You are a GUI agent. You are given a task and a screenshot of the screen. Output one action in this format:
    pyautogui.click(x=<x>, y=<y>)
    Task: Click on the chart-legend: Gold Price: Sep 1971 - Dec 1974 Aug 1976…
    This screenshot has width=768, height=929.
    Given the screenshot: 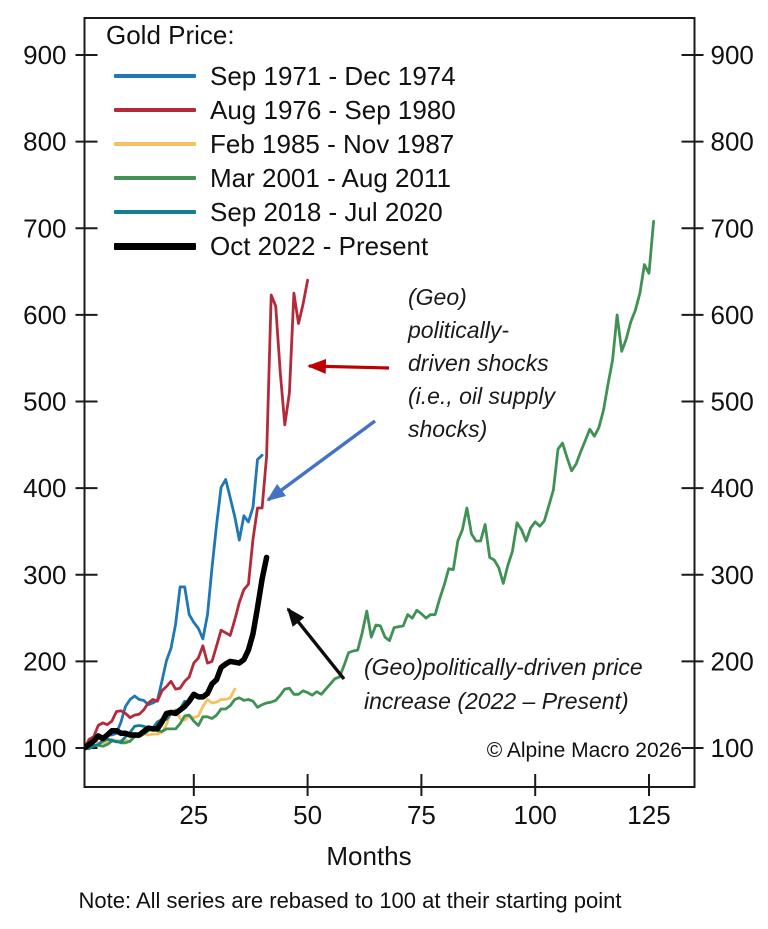 What is the action you would take?
    pyautogui.click(x=281, y=141)
    